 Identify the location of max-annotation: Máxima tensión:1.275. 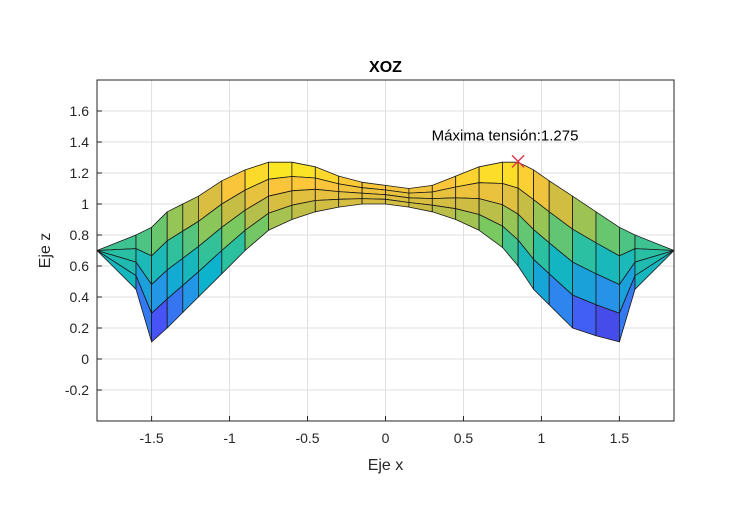
(505, 135).